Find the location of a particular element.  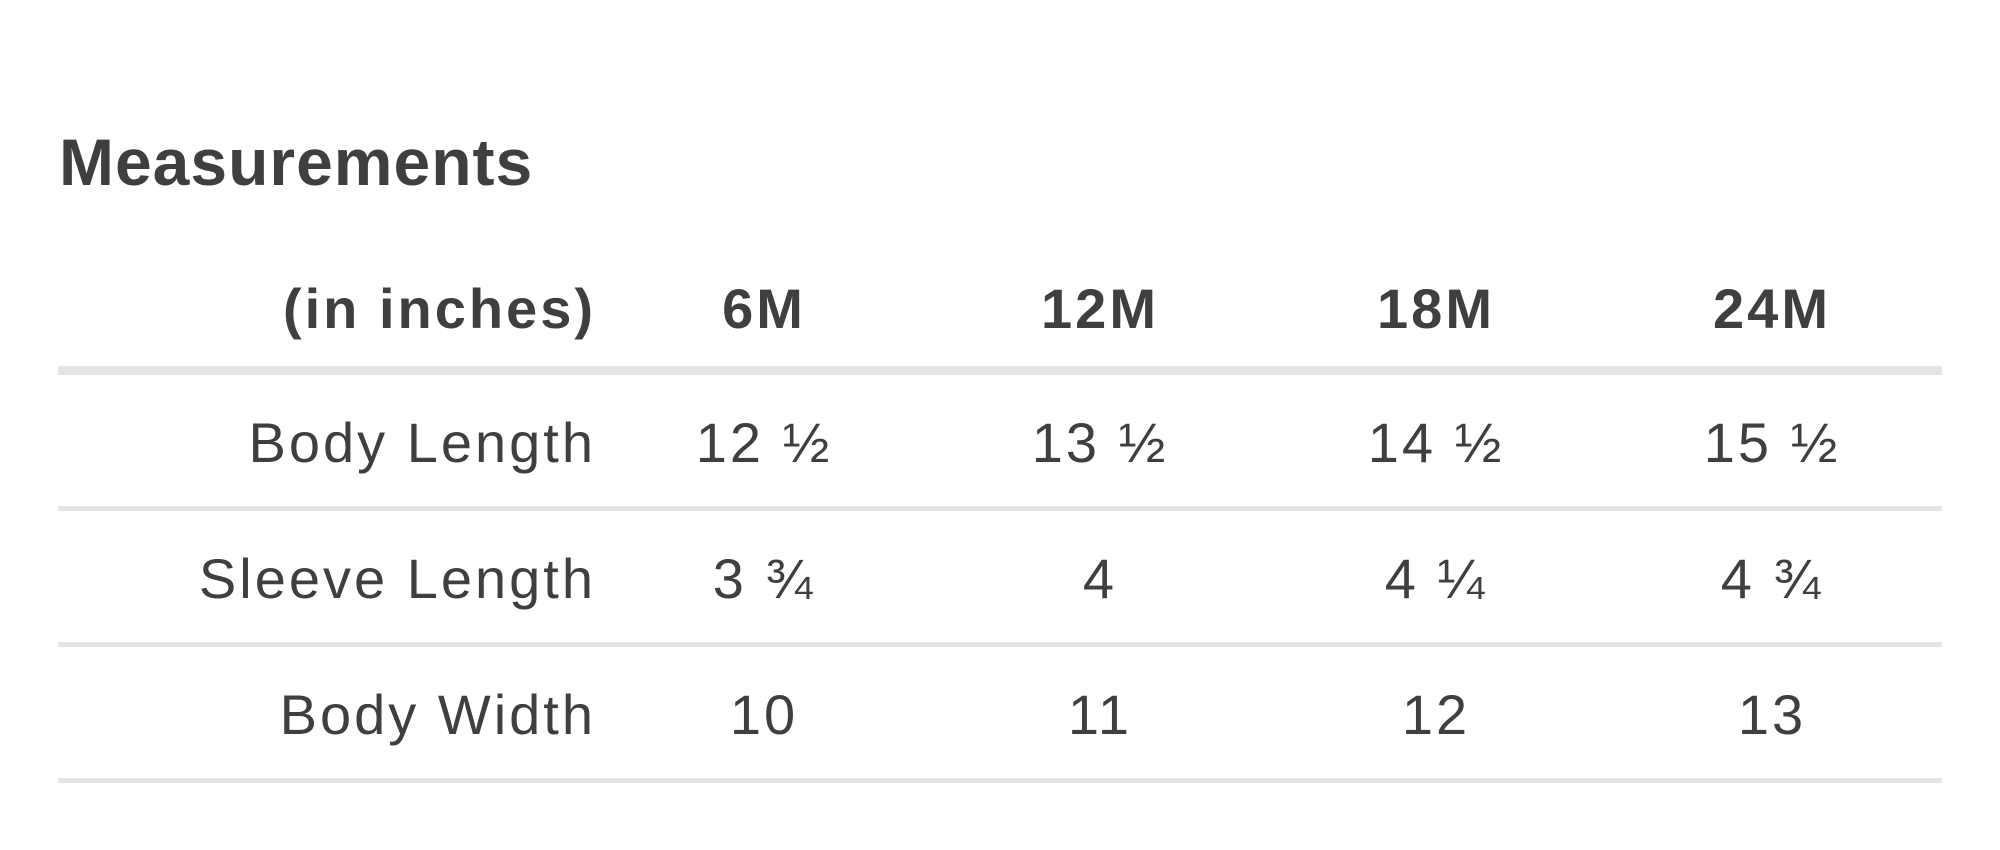

table-cell: 11 is located at coordinates (1100, 714).